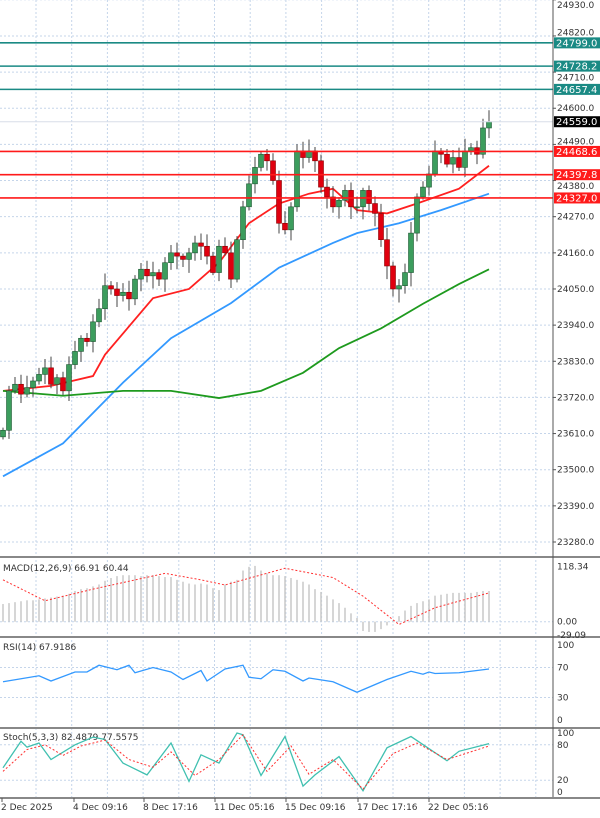 This screenshot has height=818, width=600. Describe the element at coordinates (39, 648) in the screenshot. I see `rsi-label: RSI(14) 67.9186` at that location.